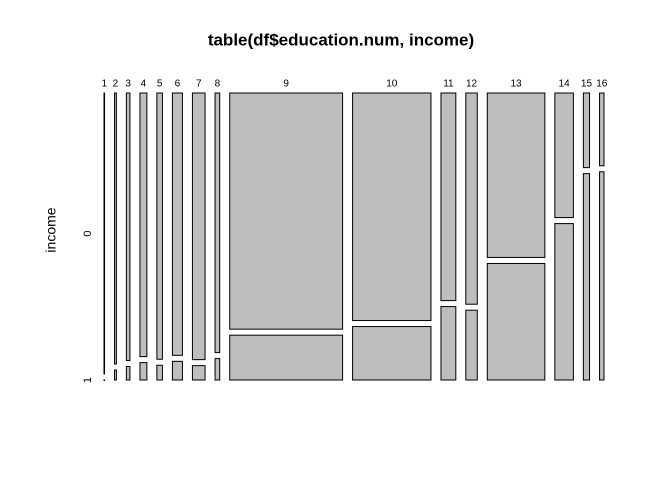  What do you see at coordinates (160, 84) in the screenshot?
I see `x-tick-label: 5` at bounding box center [160, 84].